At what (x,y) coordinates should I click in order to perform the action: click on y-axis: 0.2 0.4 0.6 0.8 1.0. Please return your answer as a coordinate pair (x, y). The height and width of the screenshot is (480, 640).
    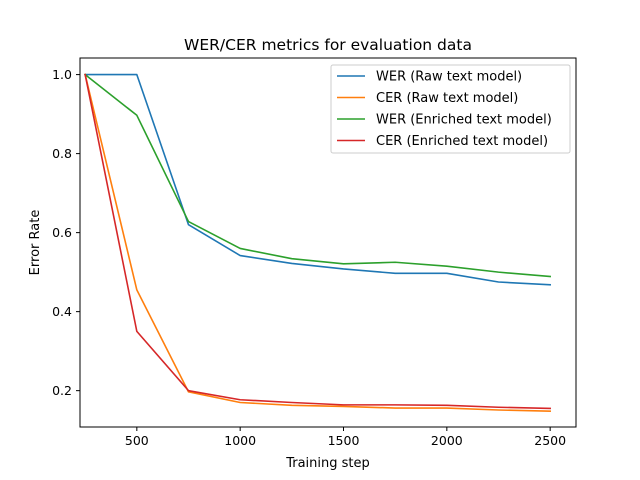
    Looking at the image, I should click on (66, 232).